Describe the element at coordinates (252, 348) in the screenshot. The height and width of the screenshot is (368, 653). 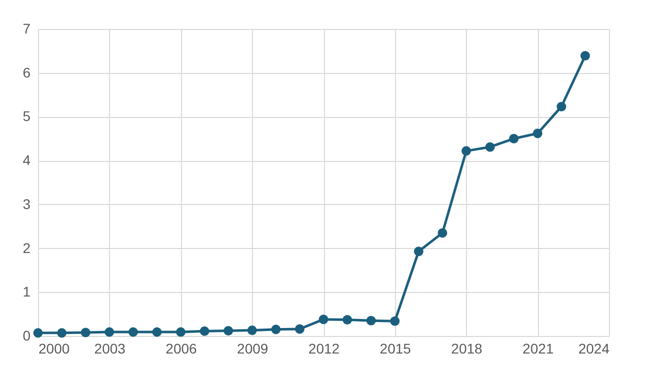
I see `x-tick-label: 2009` at that location.